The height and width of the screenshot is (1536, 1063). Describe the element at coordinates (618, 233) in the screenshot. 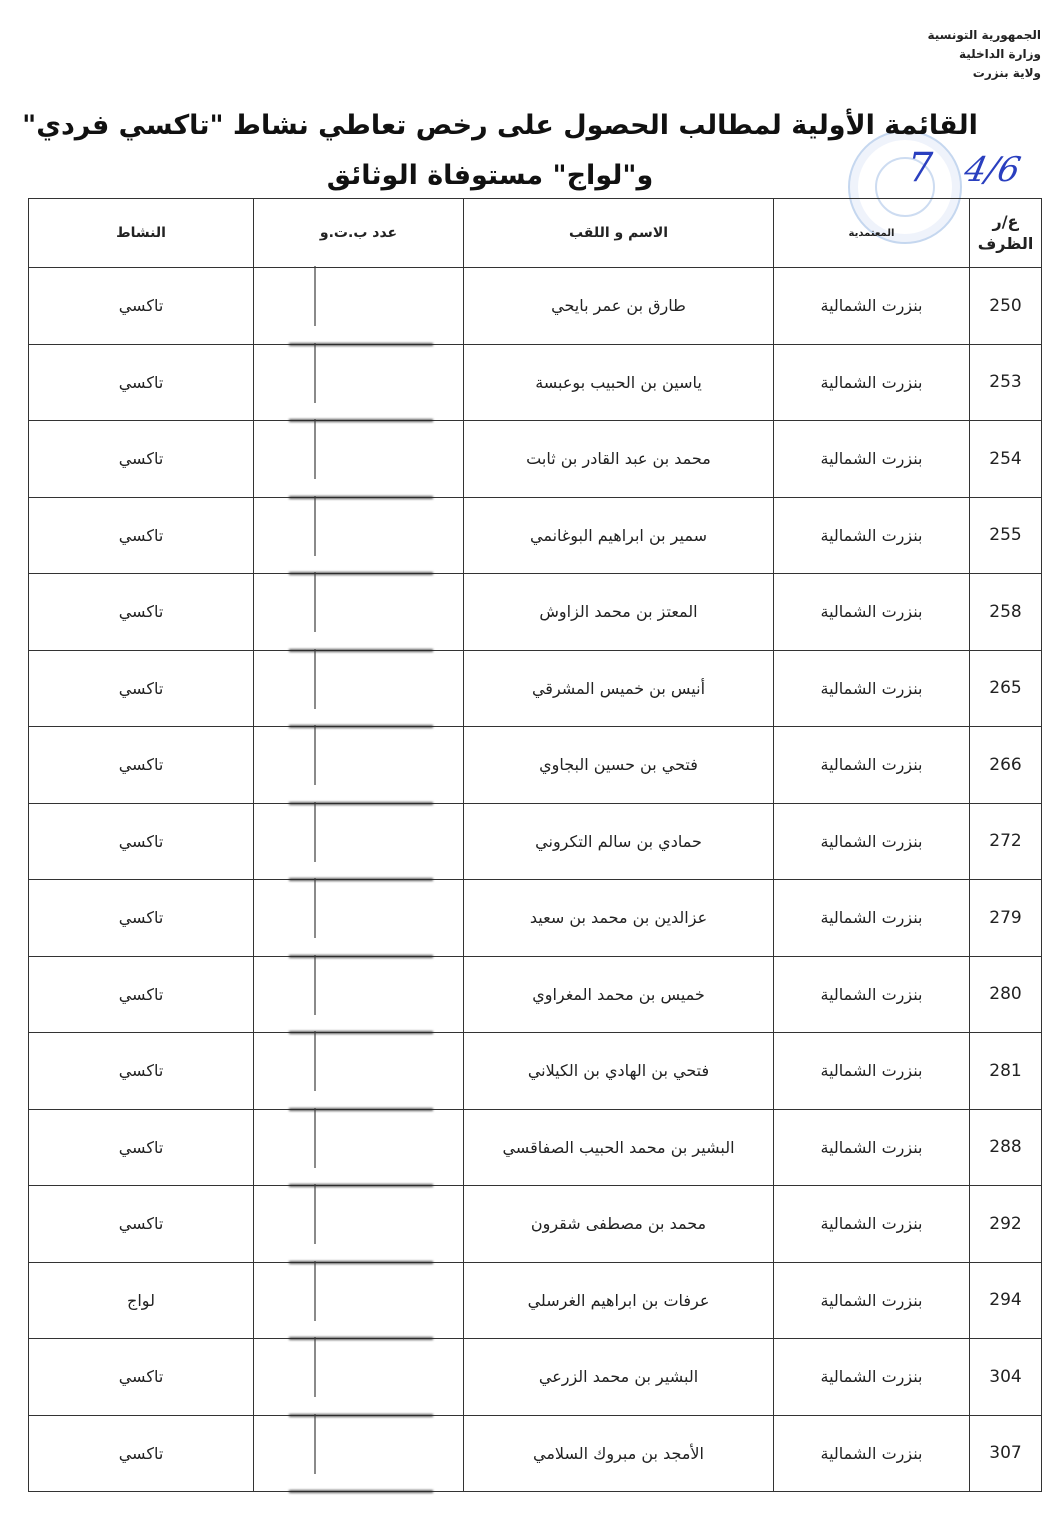

I see `column-header-name: الاسم و اللقب` at that location.